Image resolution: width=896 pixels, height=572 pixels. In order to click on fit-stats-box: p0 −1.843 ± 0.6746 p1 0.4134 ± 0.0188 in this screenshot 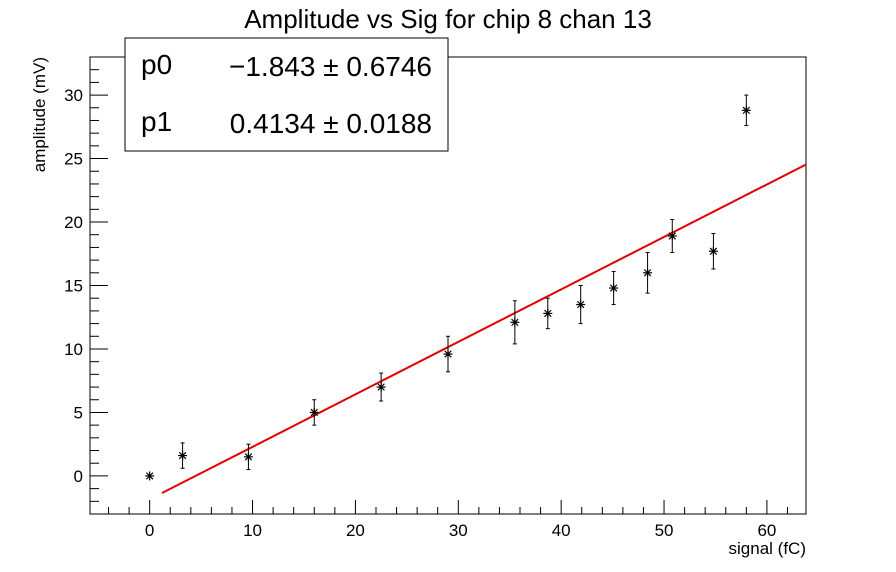, I will do `click(286, 94)`.